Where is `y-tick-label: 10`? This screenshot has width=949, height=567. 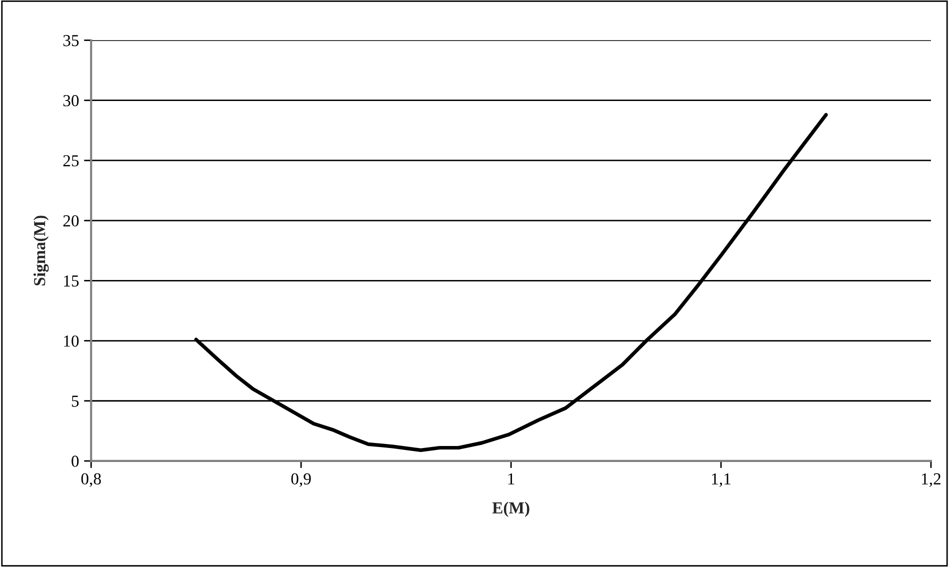 y-tick-label: 10 is located at coordinates (71, 341).